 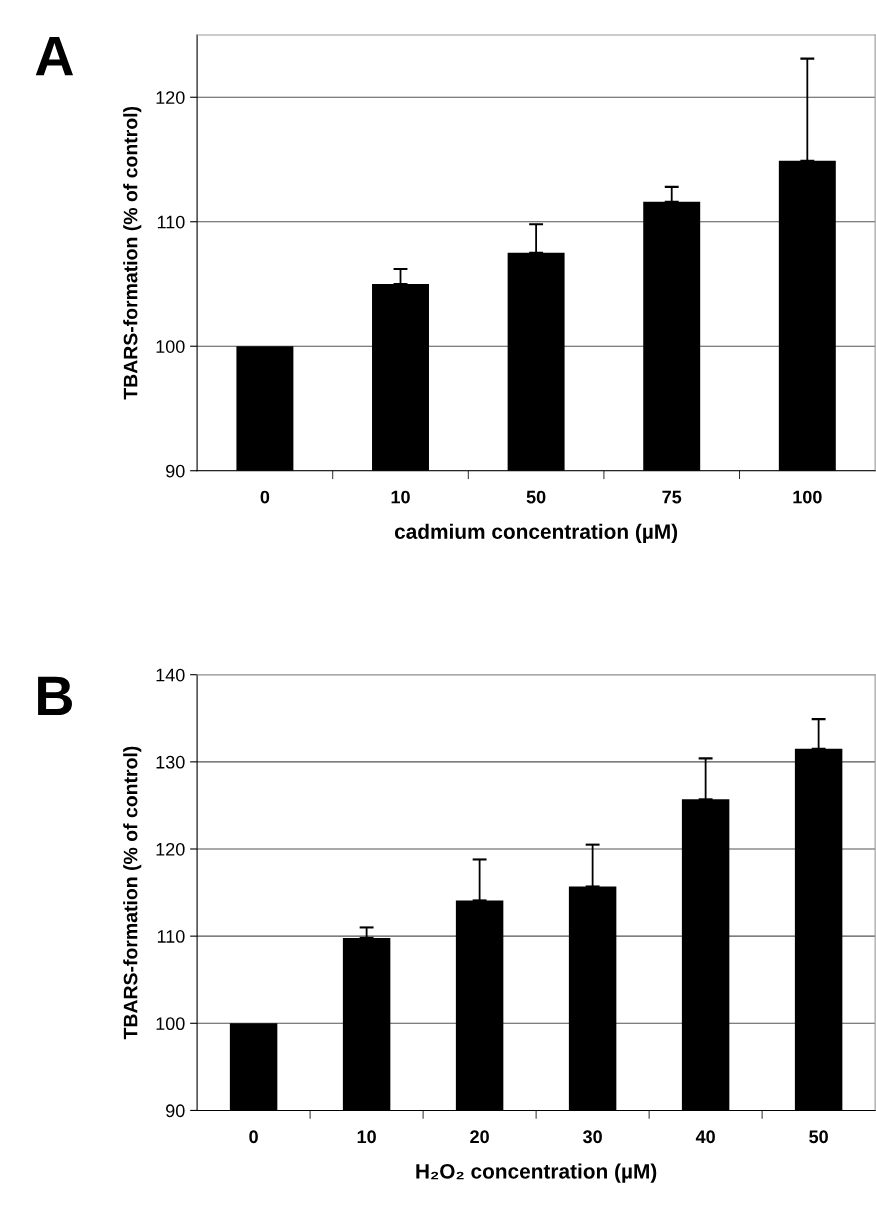 What do you see at coordinates (55, 695) in the screenshot?
I see `chart-title: B` at bounding box center [55, 695].